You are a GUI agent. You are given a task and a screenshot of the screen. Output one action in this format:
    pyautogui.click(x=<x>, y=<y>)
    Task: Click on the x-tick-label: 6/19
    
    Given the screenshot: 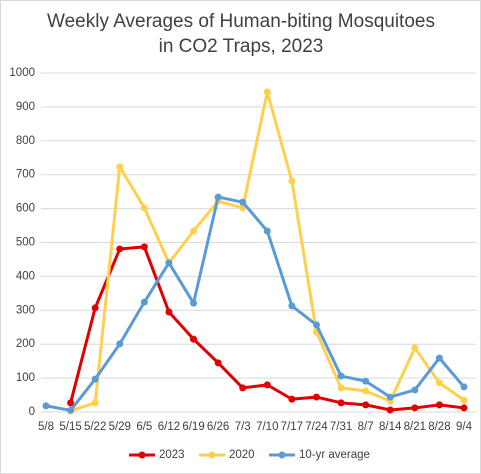 What is the action you would take?
    pyautogui.click(x=193, y=427)
    